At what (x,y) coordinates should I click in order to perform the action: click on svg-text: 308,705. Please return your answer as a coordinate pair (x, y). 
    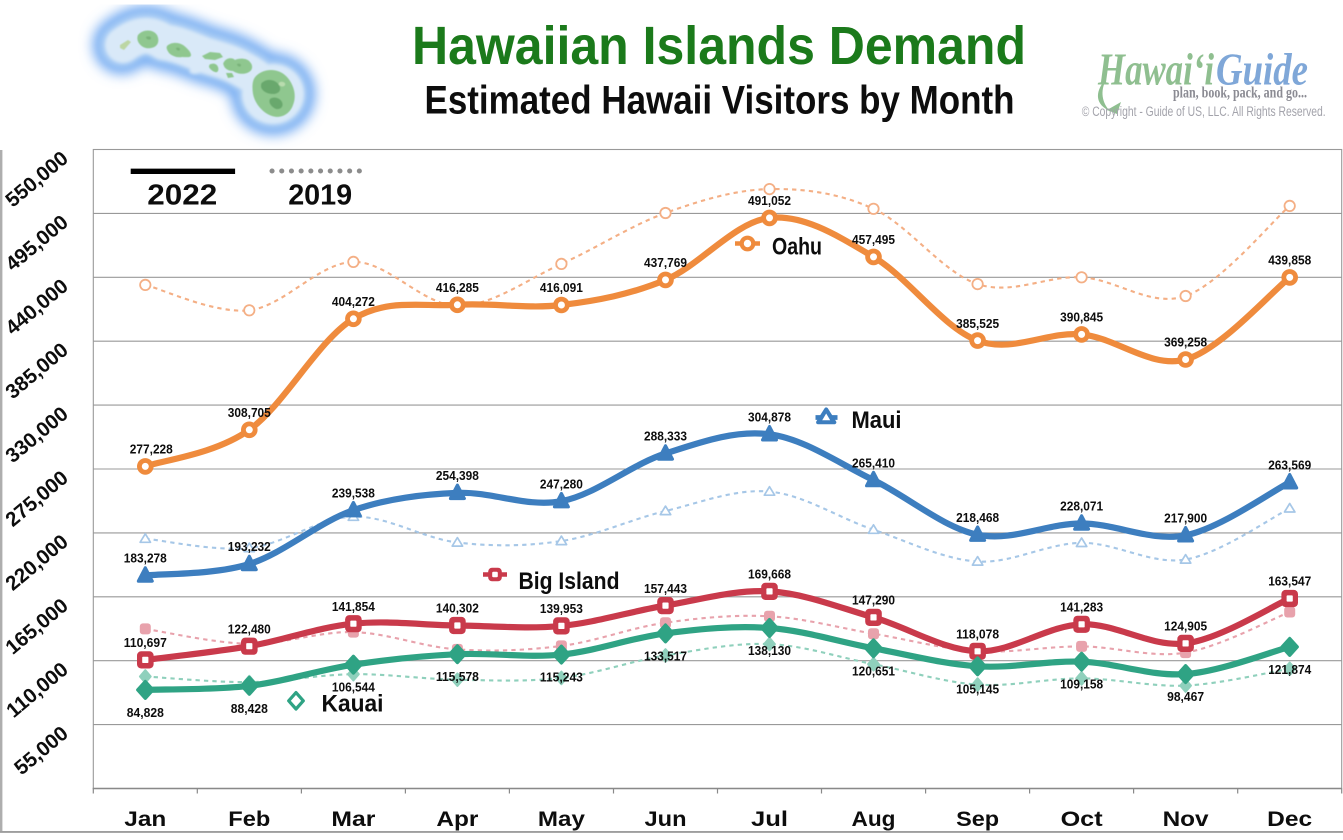
    Looking at the image, I should click on (249, 412).